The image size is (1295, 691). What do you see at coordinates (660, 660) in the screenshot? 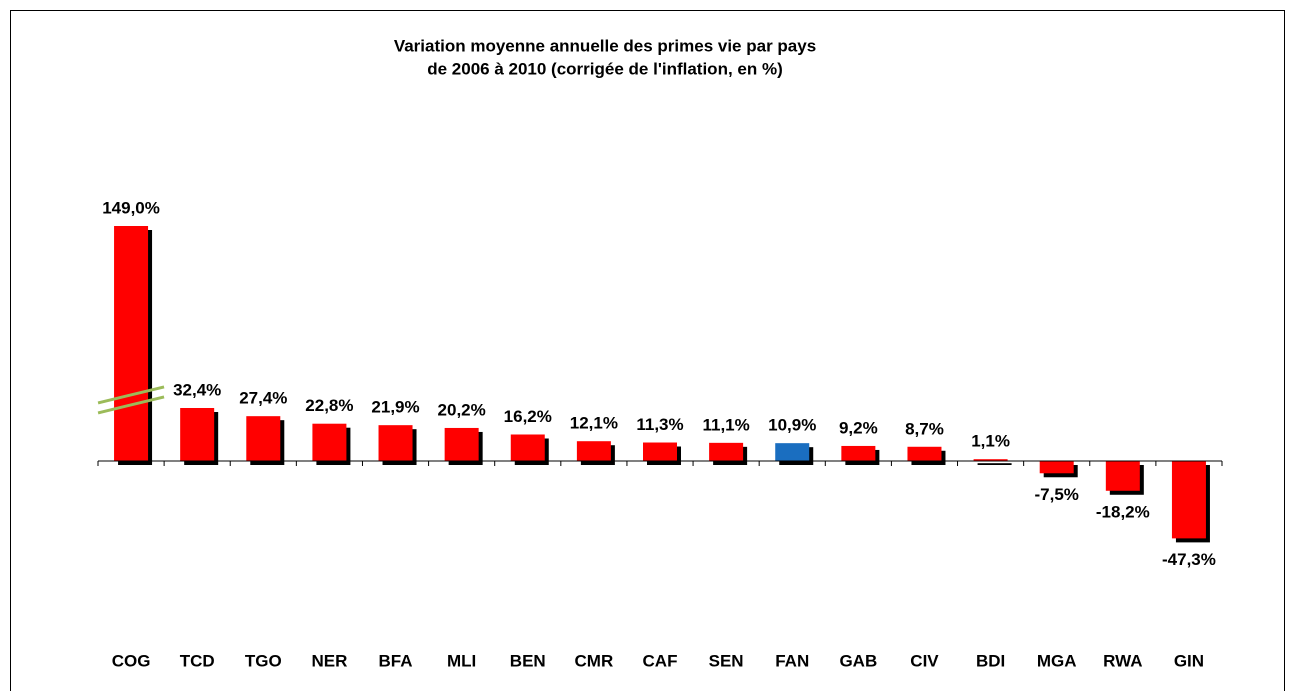
I see `x-tick-label: CAF` at bounding box center [660, 660].